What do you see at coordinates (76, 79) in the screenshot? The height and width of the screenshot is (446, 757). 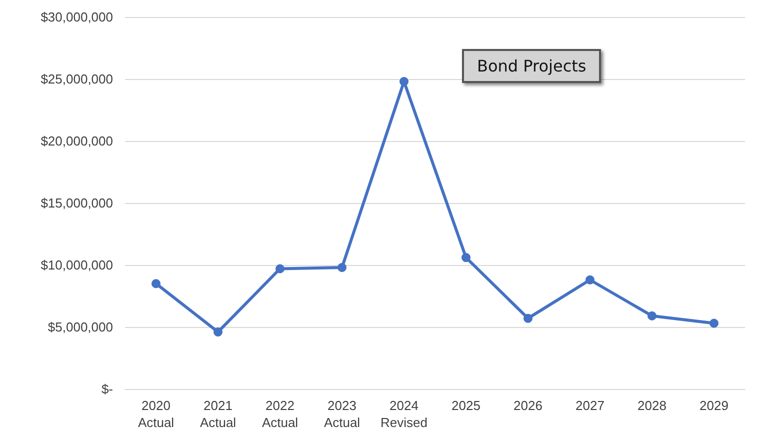 I see `y-tick-label: $25,000,000` at bounding box center [76, 79].